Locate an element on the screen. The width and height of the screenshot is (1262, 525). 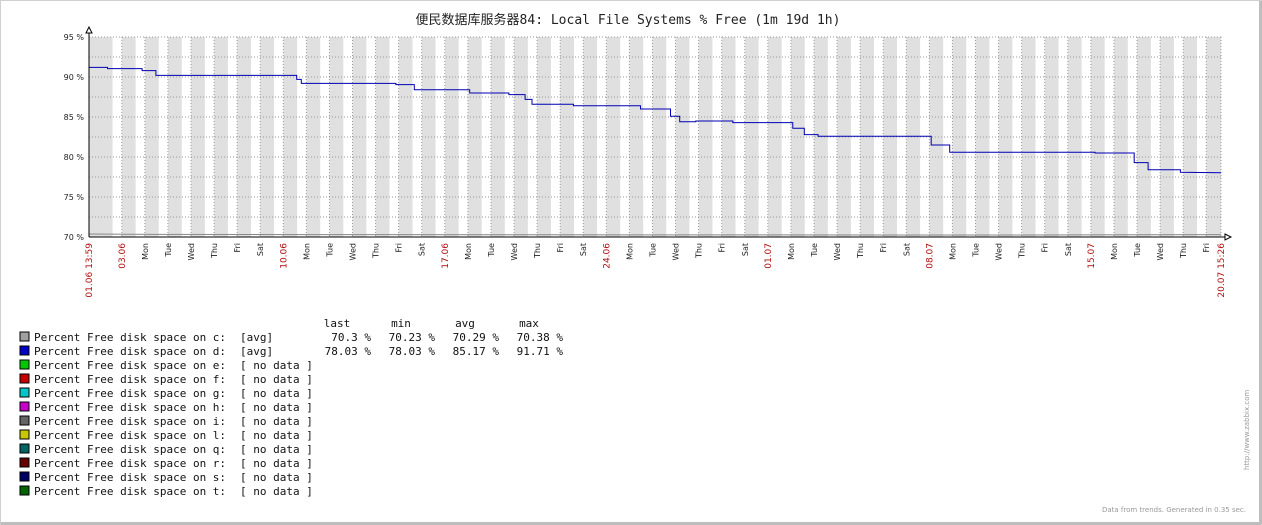
x-axis-arrow is located at coordinates (1228, 237).